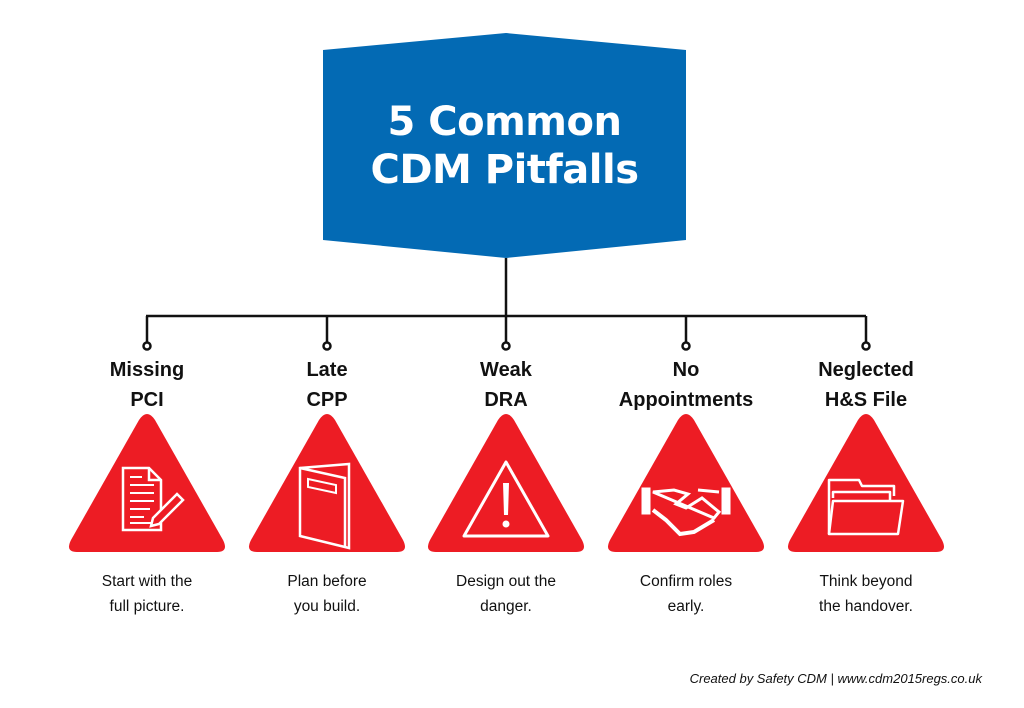 The height and width of the screenshot is (708, 1024). I want to click on pitfall-caption-2: Plan before you build., so click(327, 594).